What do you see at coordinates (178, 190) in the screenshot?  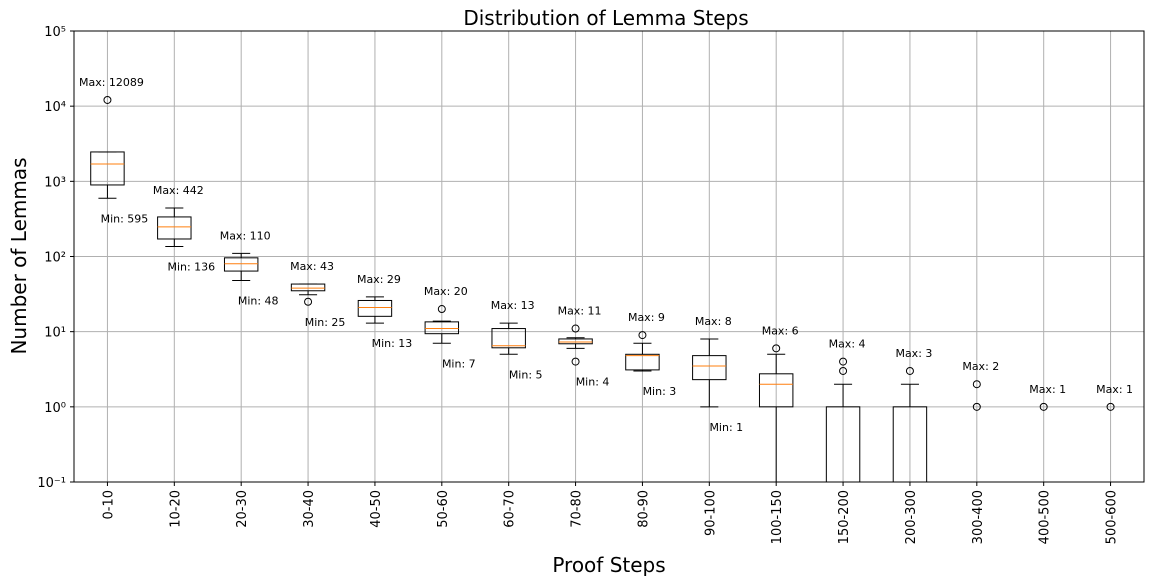 I see `max-label: Max: 442` at bounding box center [178, 190].